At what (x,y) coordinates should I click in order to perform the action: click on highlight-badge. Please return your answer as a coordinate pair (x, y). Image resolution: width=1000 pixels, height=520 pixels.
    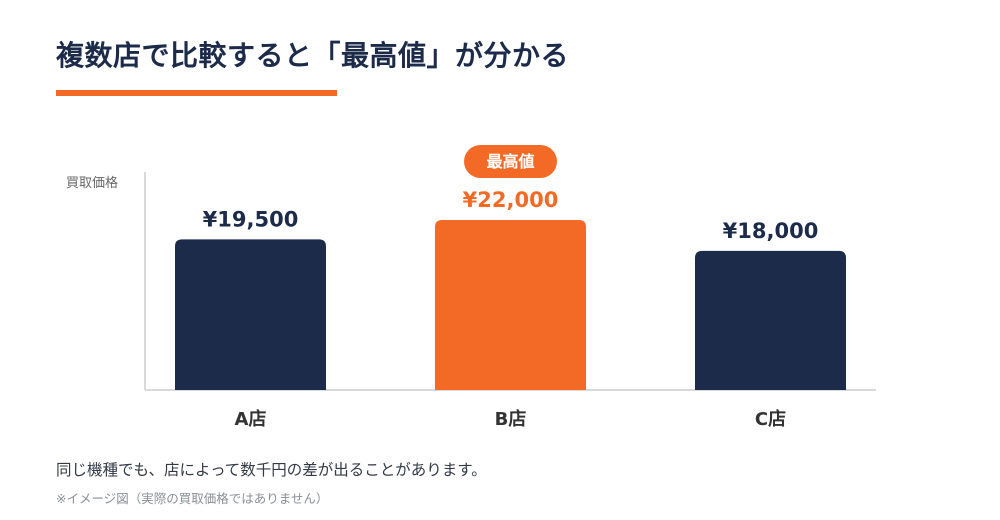
    Looking at the image, I should click on (510, 161).